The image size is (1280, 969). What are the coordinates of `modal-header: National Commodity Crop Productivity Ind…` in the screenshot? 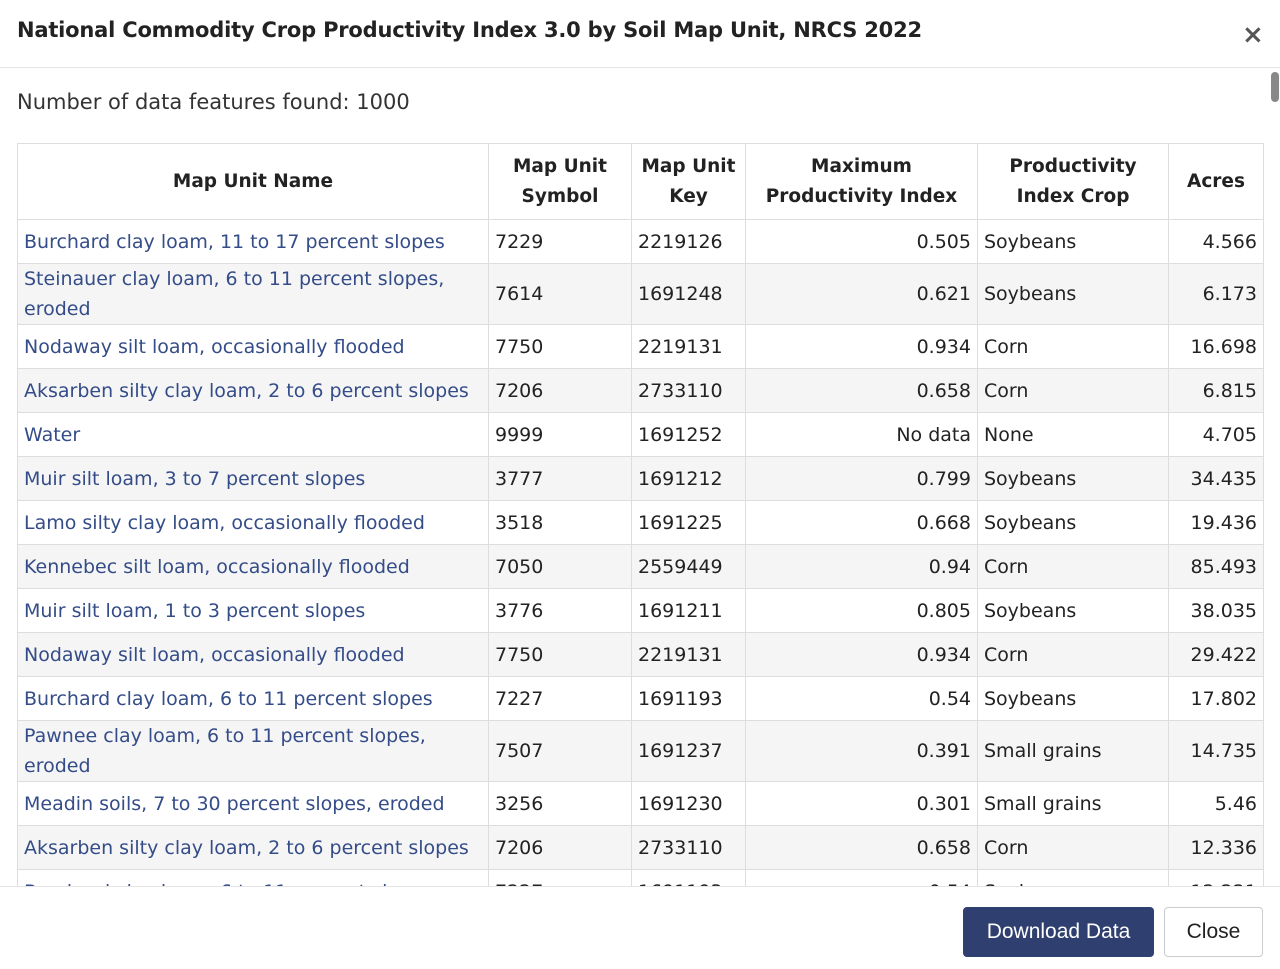 It's located at (640, 34).